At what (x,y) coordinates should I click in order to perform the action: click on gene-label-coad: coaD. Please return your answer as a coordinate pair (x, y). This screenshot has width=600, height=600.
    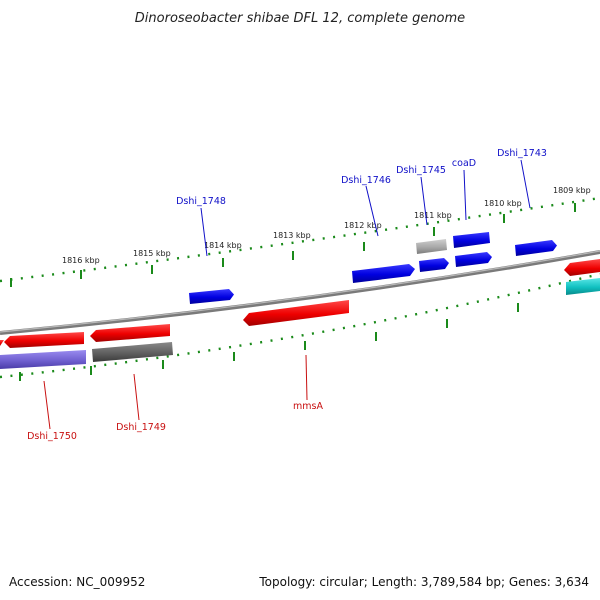
    Looking at the image, I should click on (464, 163).